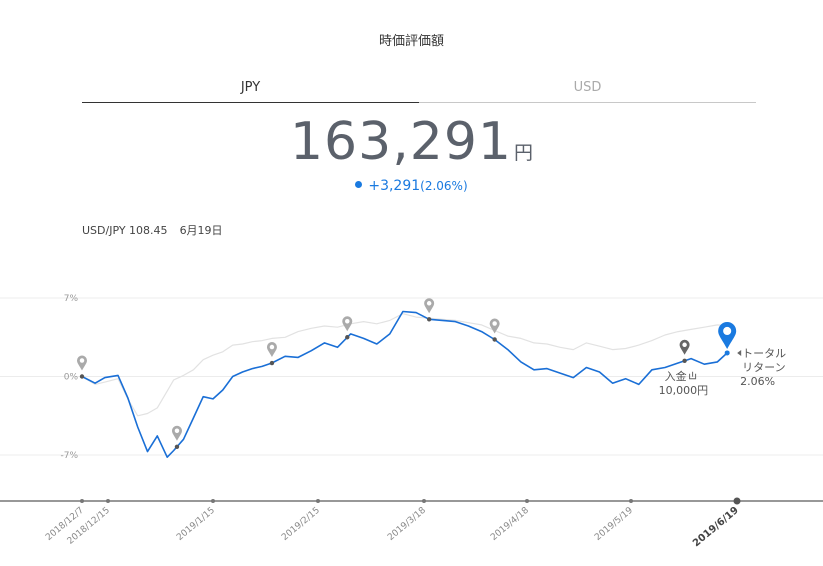 The image size is (823, 566). I want to click on x-tick-label: 2019/5/19, so click(614, 523).